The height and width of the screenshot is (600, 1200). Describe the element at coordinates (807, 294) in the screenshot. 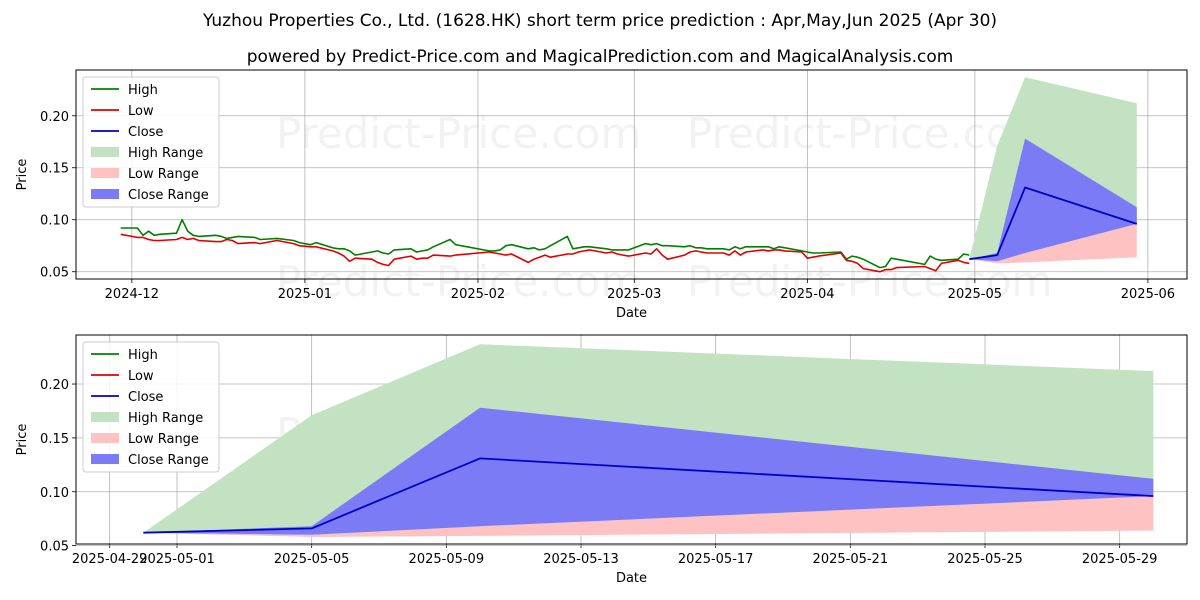

I see `x-tick-label: 2025-04` at that location.